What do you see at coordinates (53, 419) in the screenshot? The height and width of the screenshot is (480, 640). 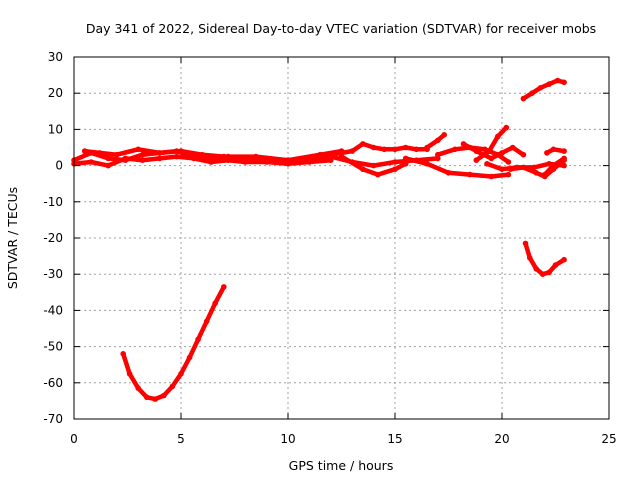 I see `y-tick-label: -70` at bounding box center [53, 419].